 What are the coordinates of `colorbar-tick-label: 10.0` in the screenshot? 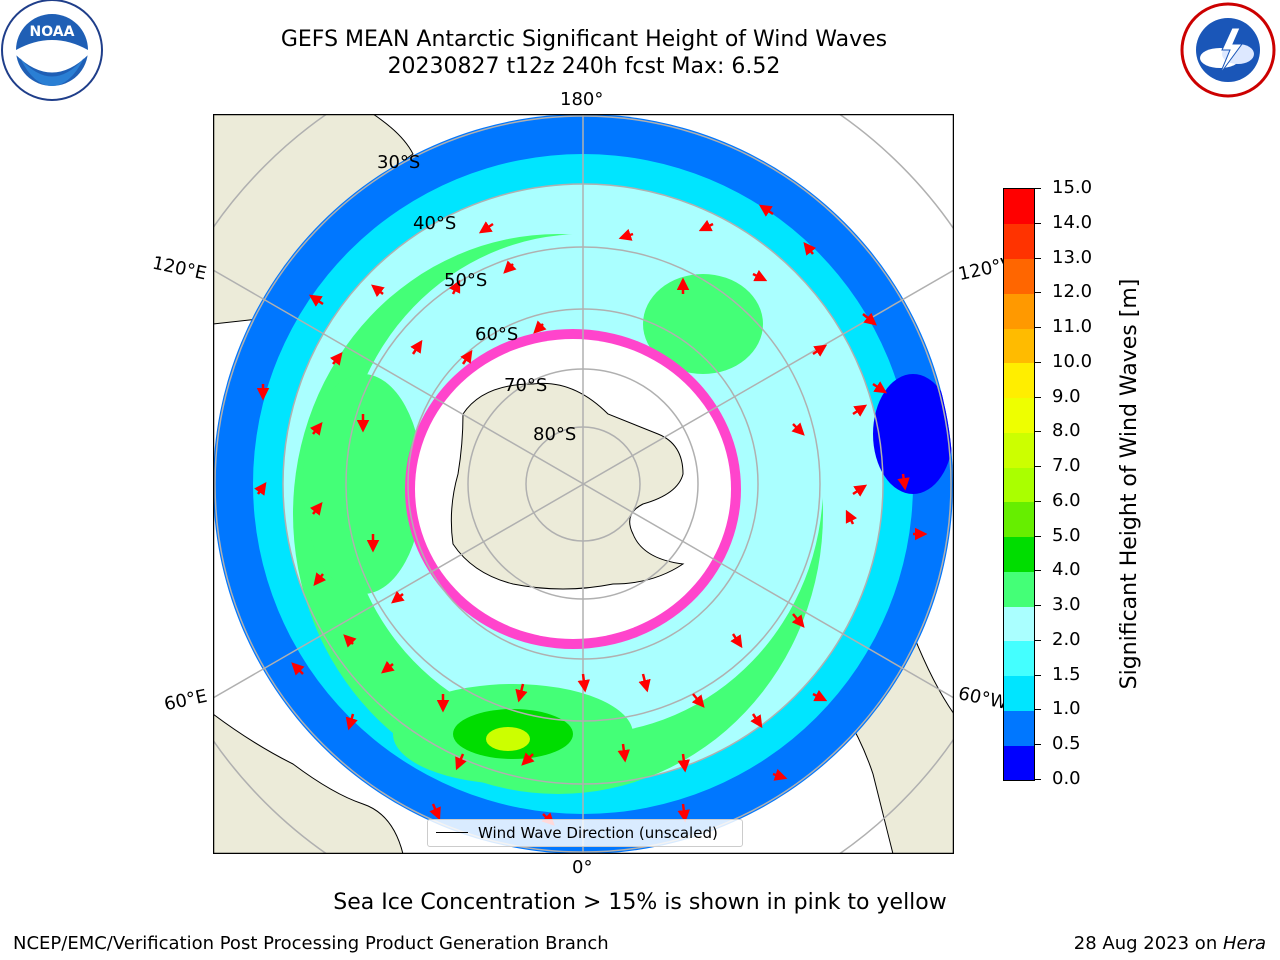 It's located at (1072, 361).